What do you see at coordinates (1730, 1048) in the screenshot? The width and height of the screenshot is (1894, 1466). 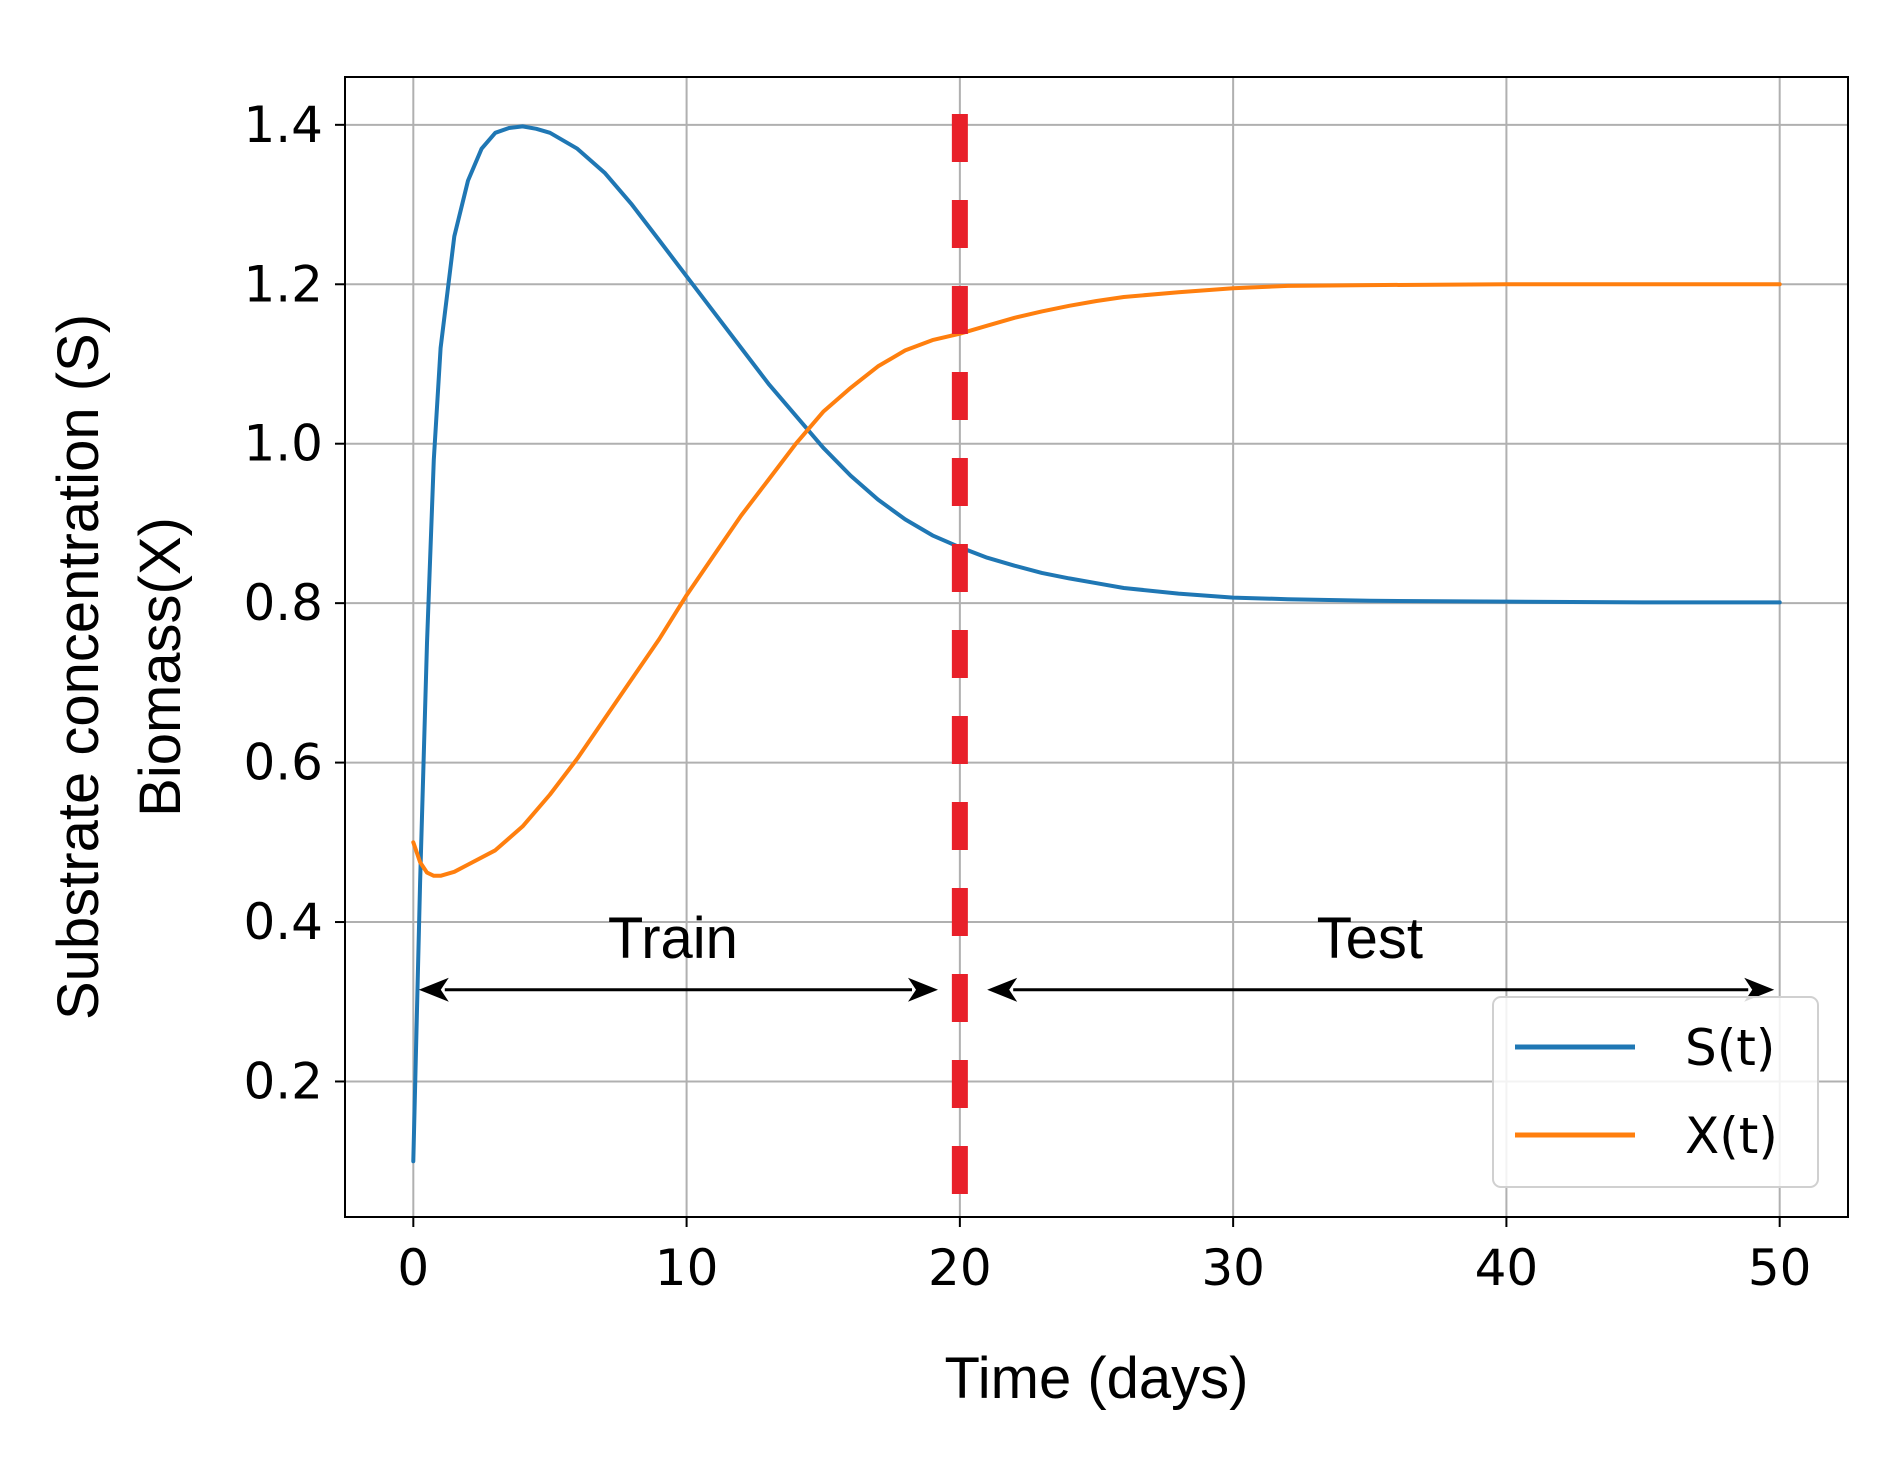 I see `legend-label: S(t)` at bounding box center [1730, 1048].